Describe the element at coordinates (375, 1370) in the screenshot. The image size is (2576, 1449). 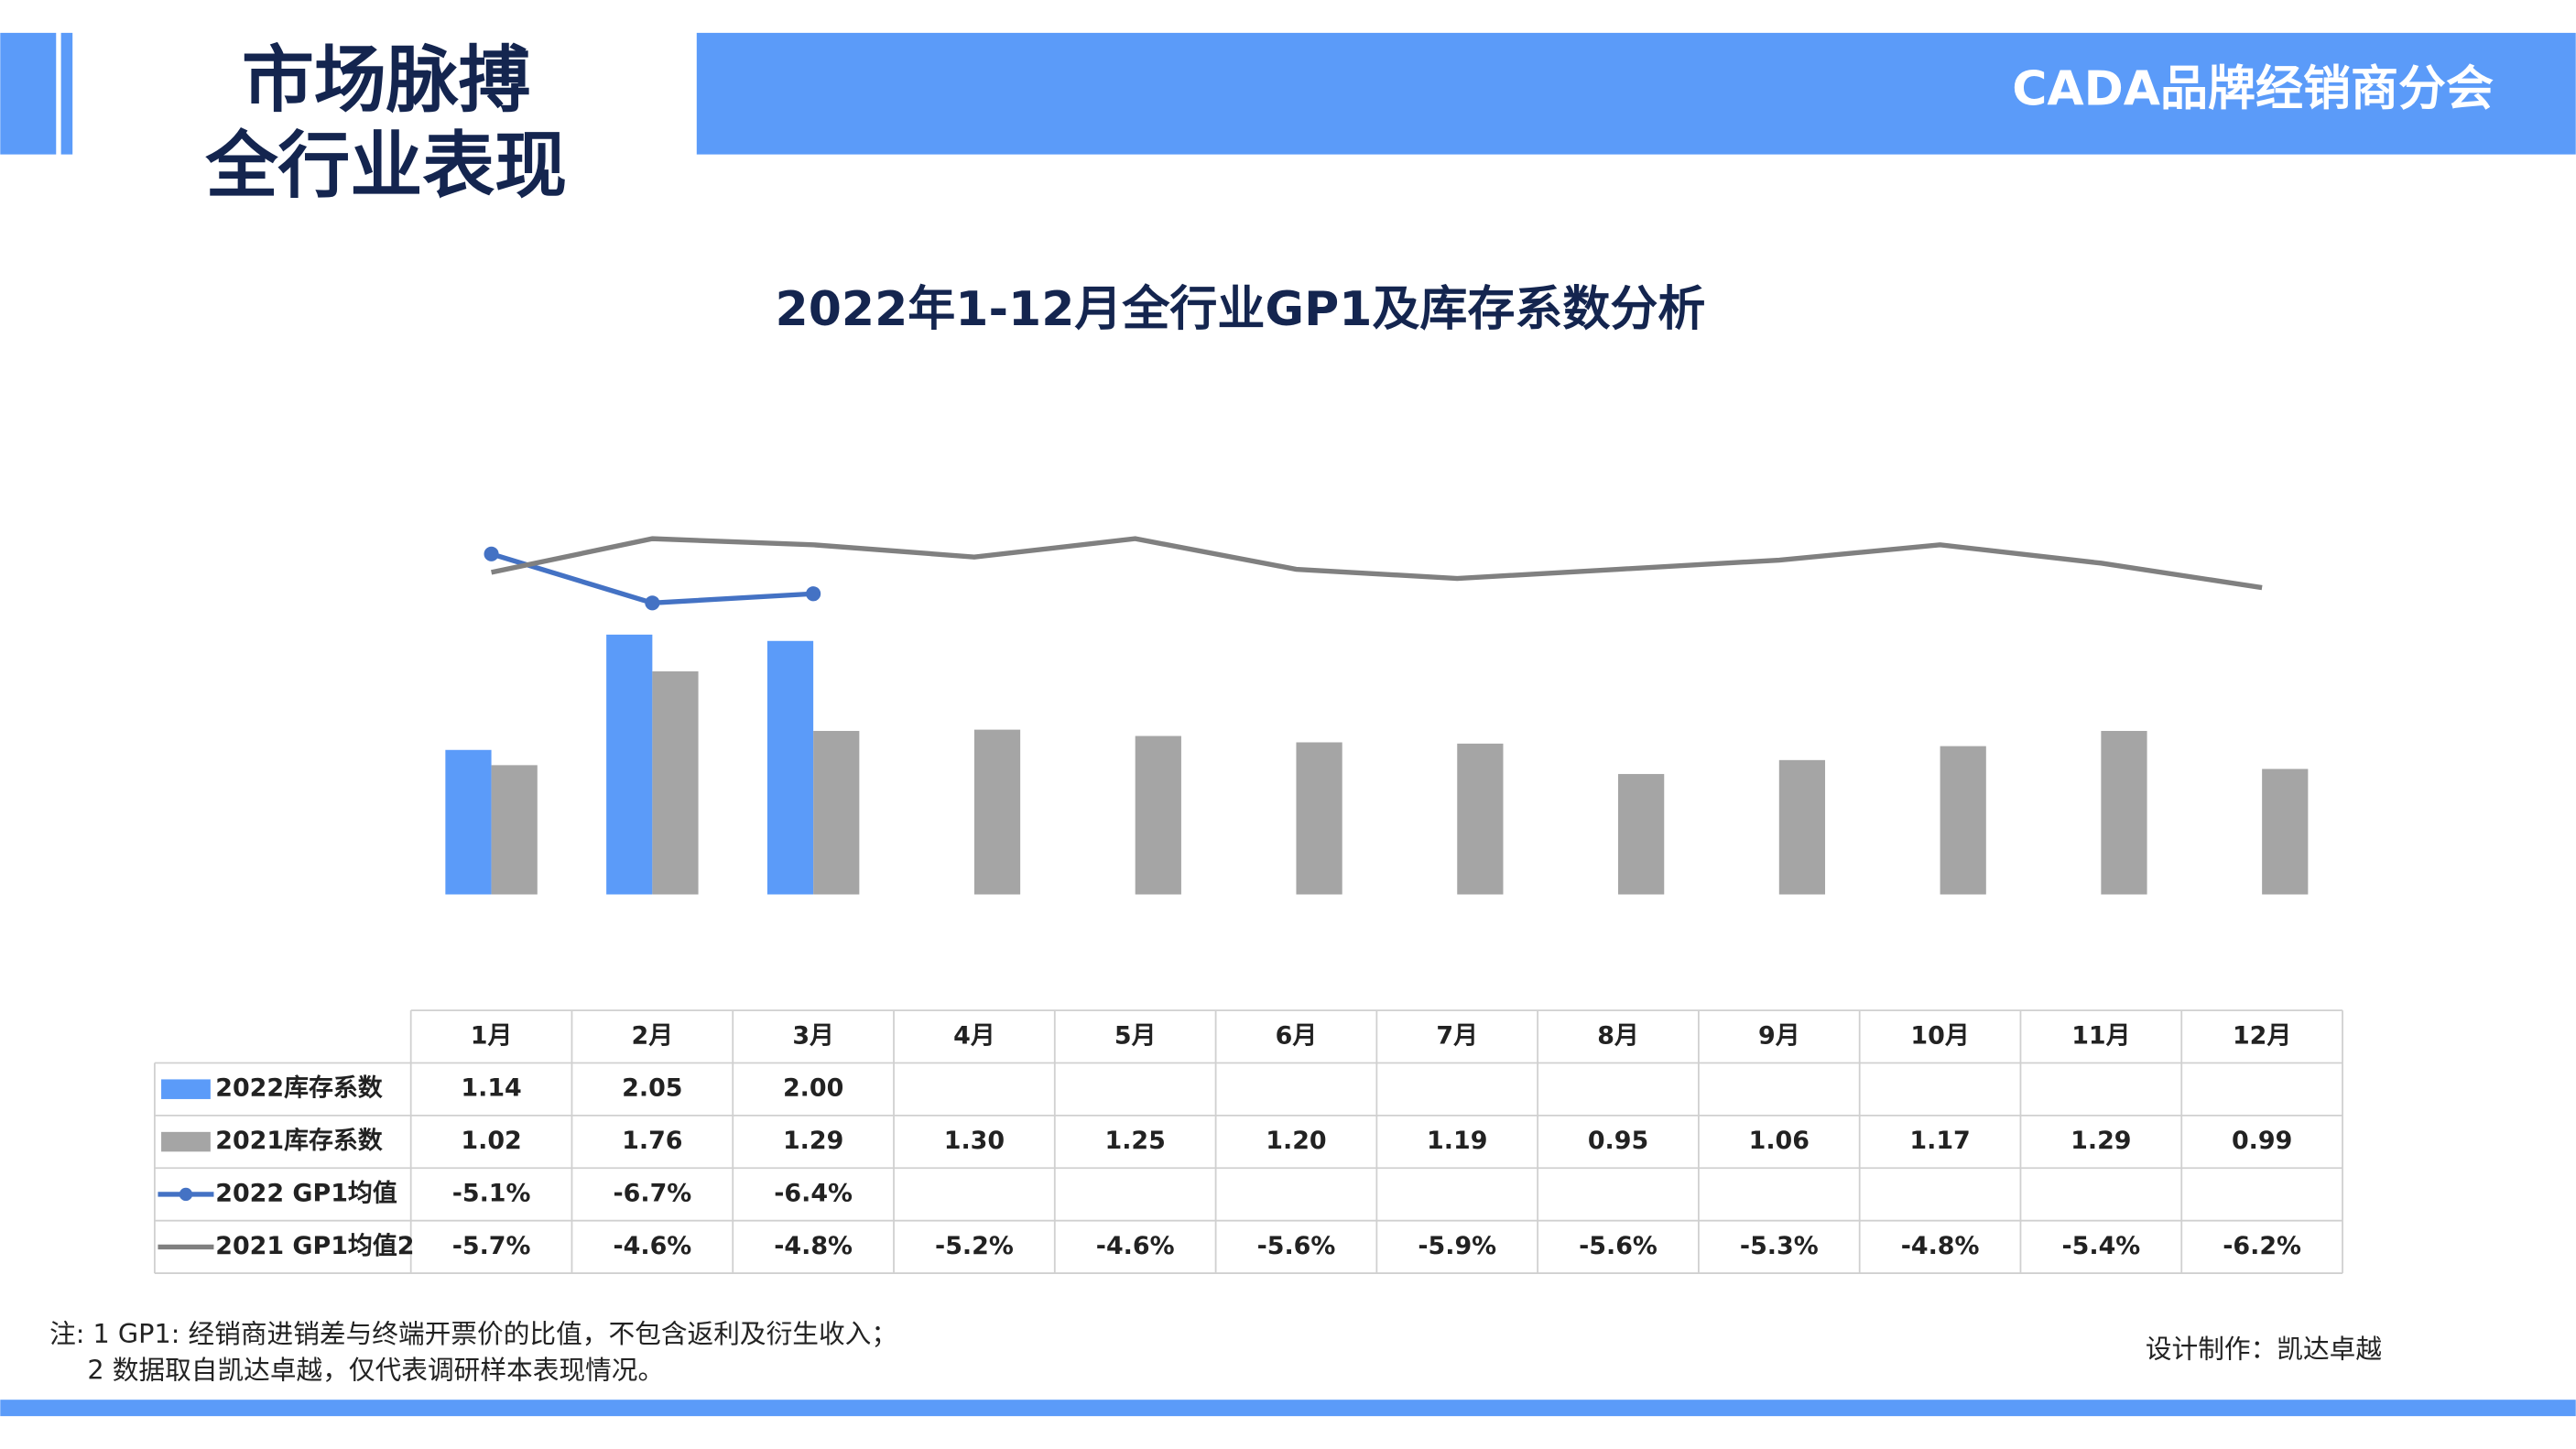
I see `note: 2 数据取自凯达卓越，仅代表调研样本表现情况。` at that location.